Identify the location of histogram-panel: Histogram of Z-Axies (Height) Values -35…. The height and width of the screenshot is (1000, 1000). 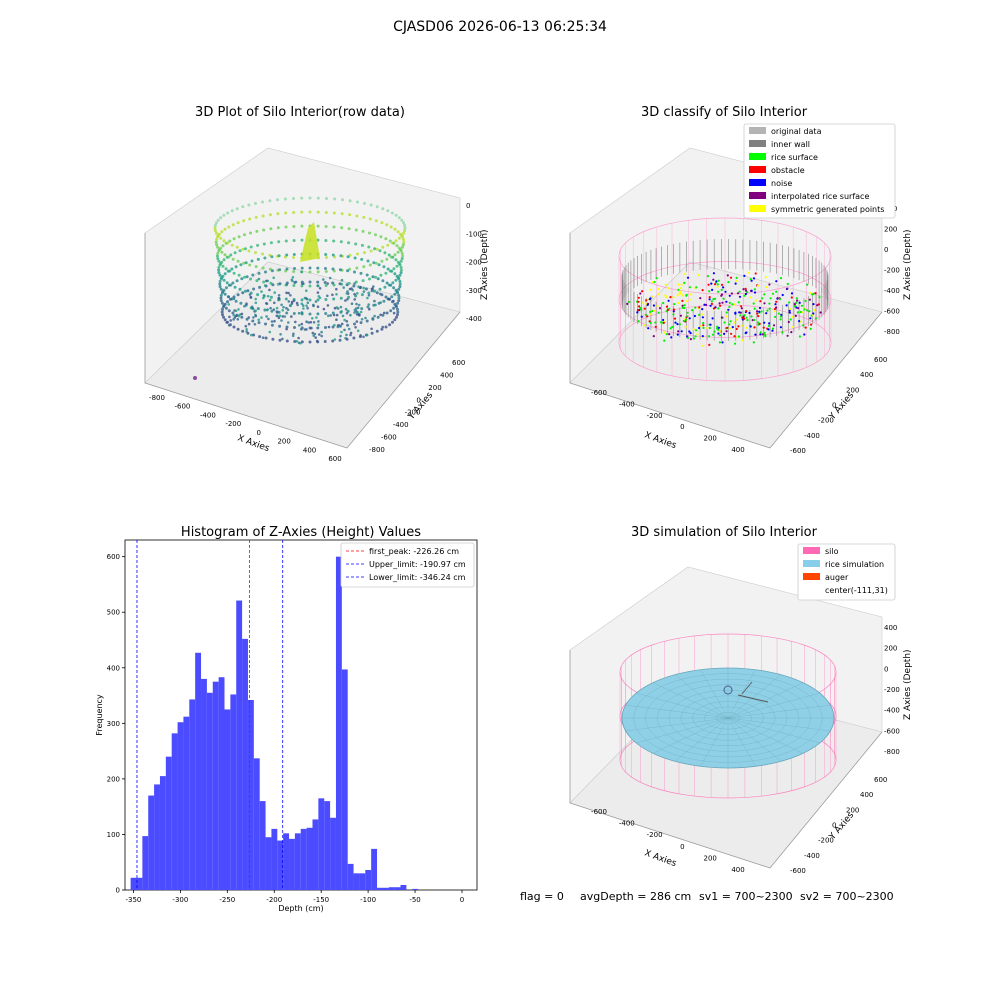
(286, 719).